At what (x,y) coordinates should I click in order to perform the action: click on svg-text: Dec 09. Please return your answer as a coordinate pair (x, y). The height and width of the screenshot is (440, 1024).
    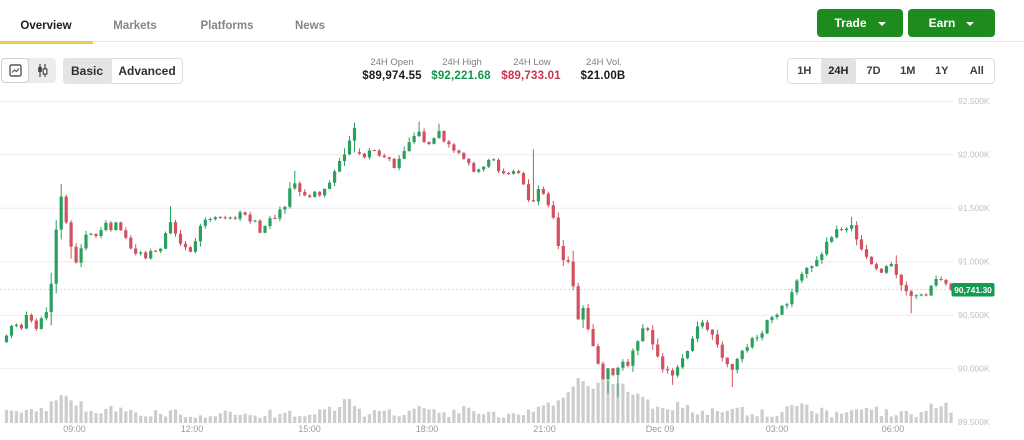
    Looking at the image, I should click on (660, 429).